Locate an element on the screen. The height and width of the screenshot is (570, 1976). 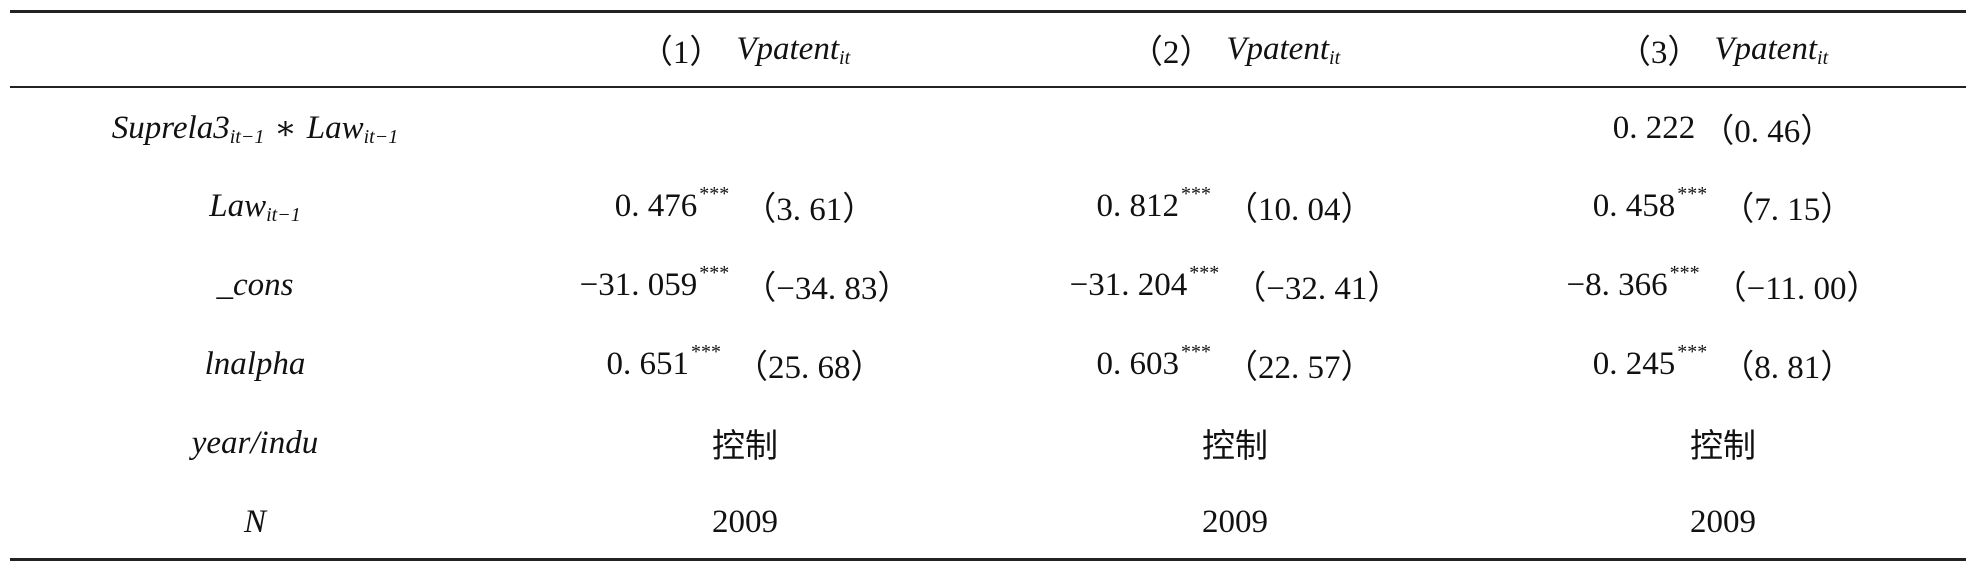
coef-cell: −31. 204 *** （−32. 41） is located at coordinates (1235, 285).